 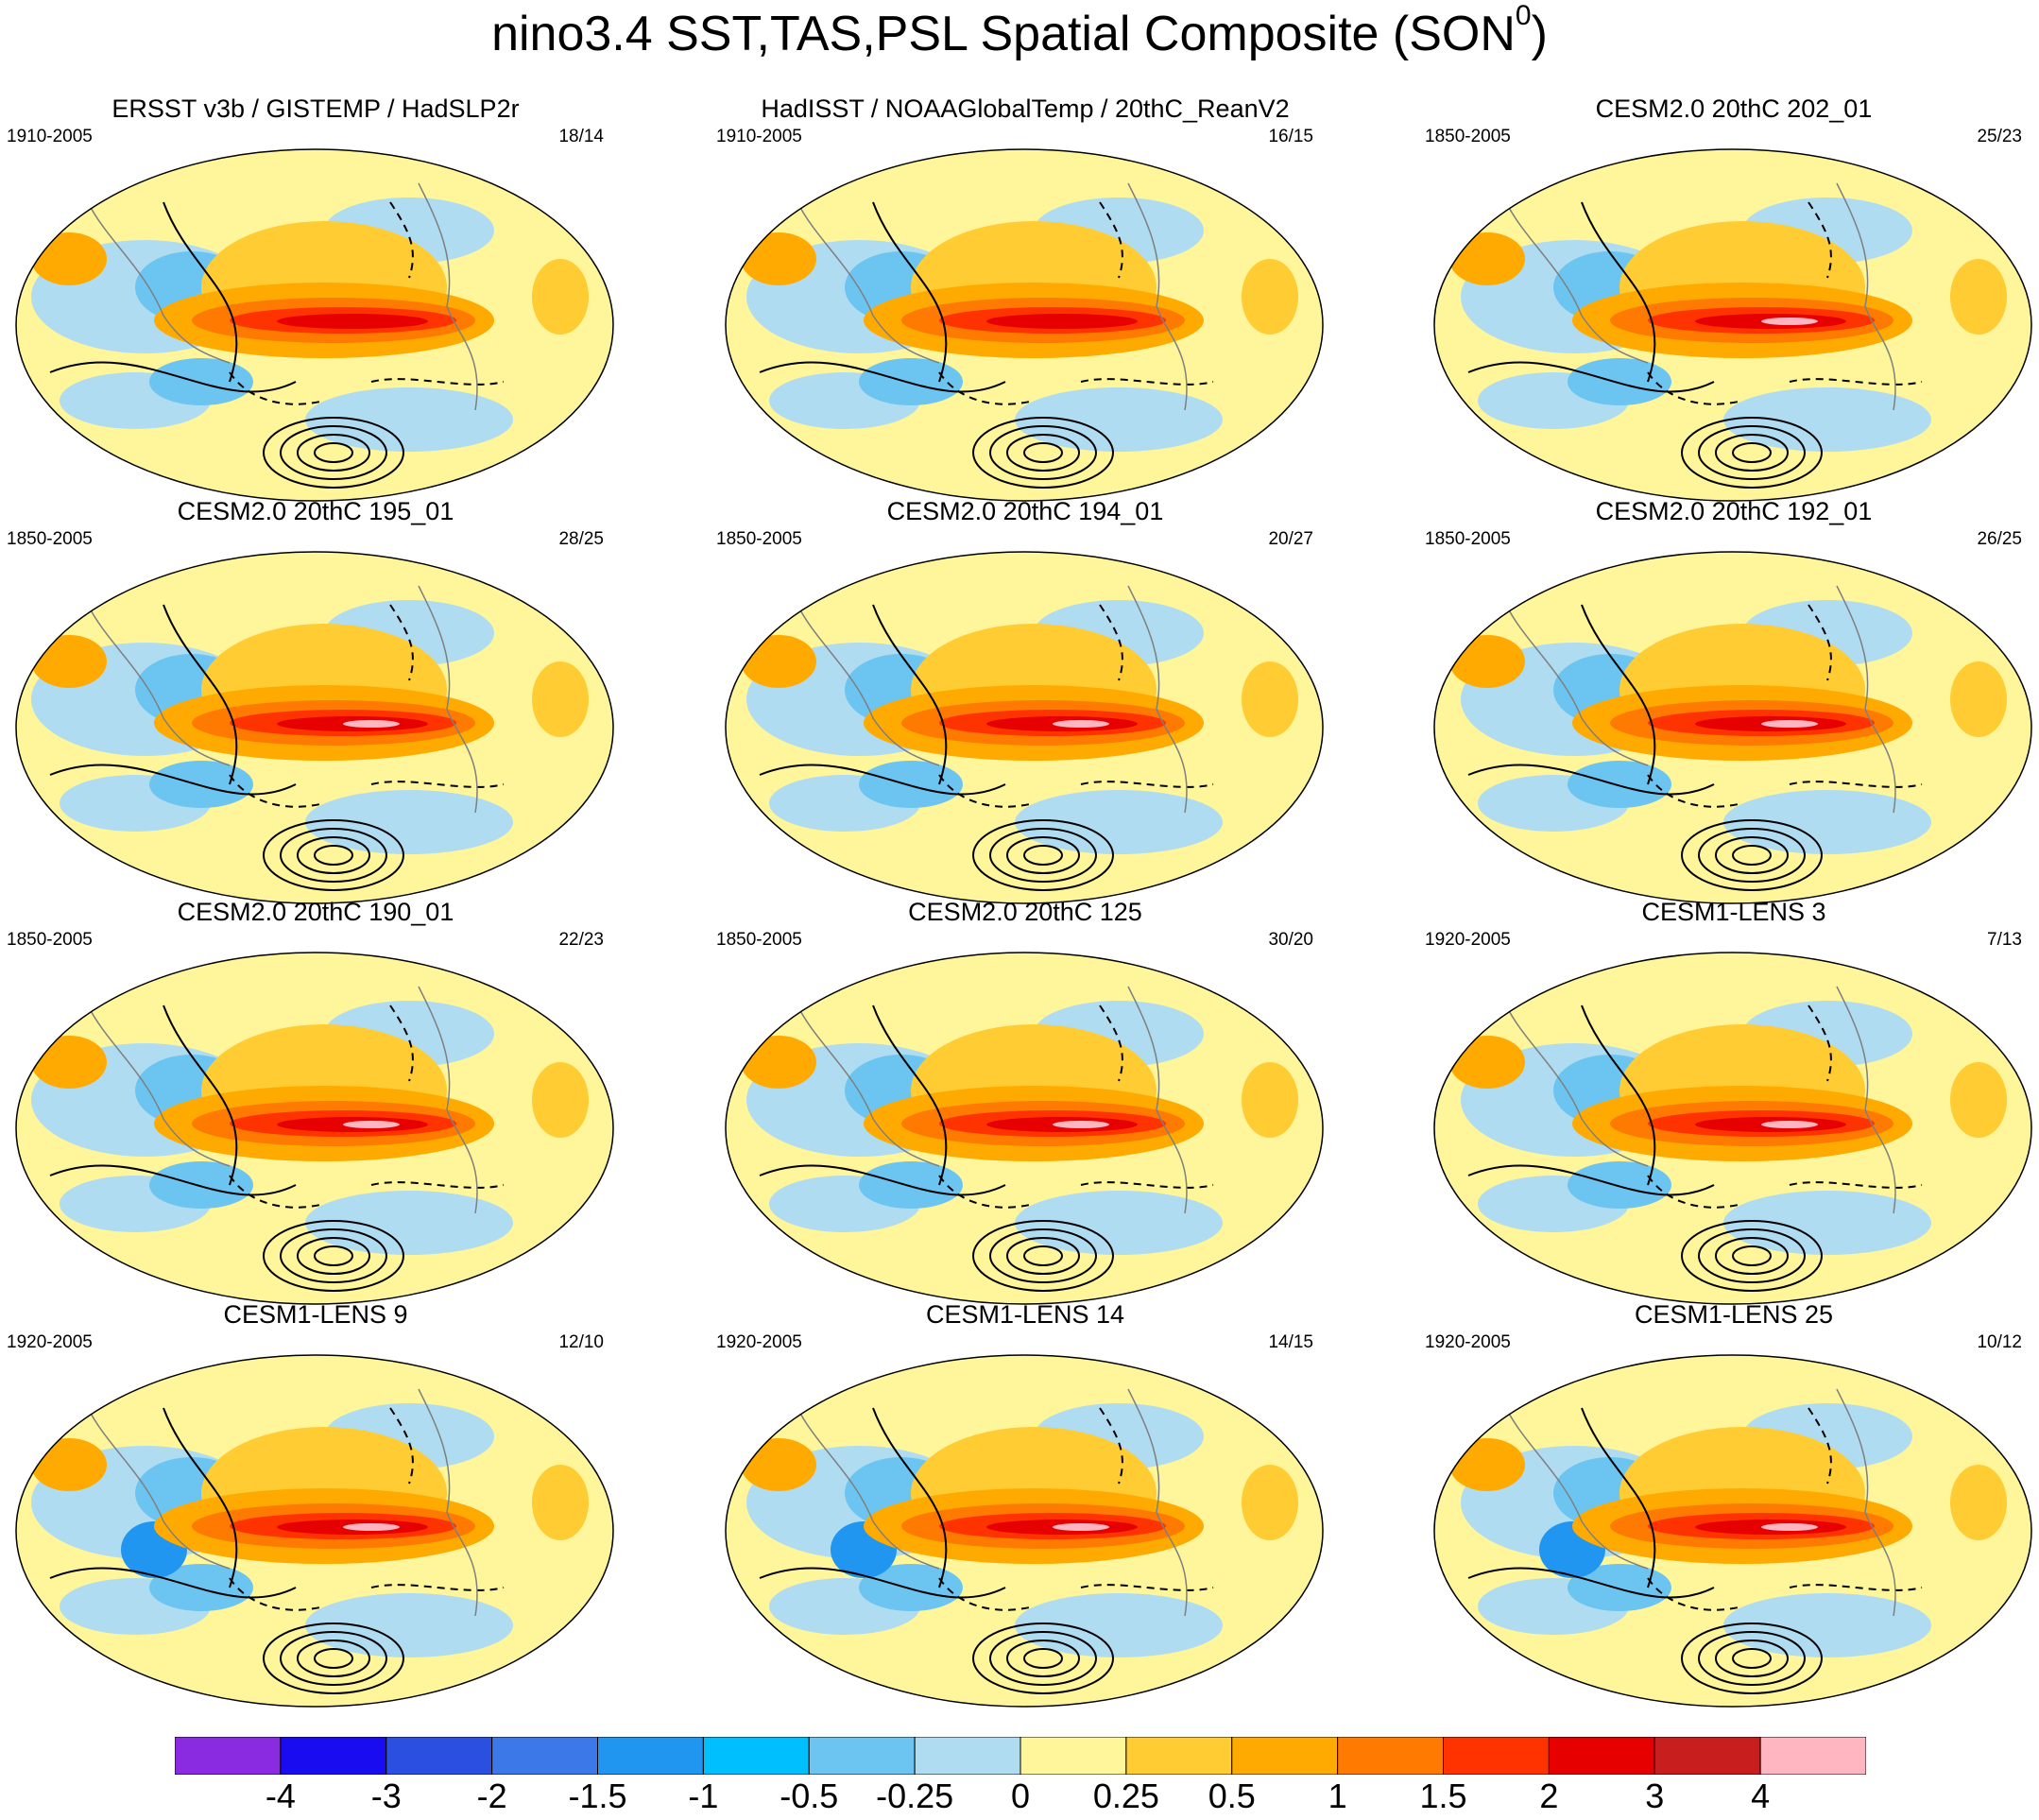 I want to click on panel-title: CESM1-LENS 9, so click(x=316, y=1314).